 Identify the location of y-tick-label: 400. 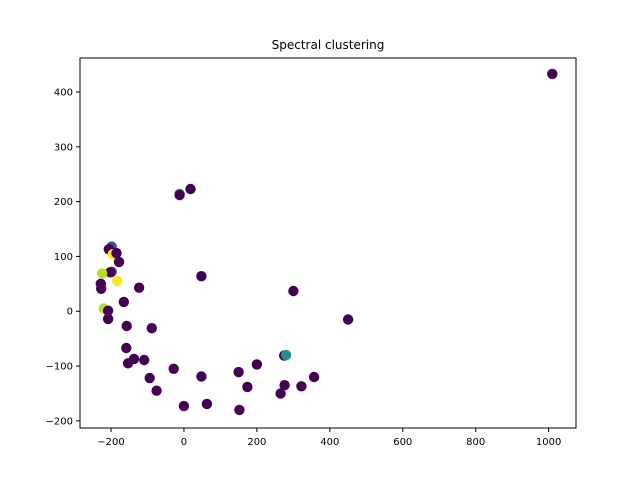
(63, 92).